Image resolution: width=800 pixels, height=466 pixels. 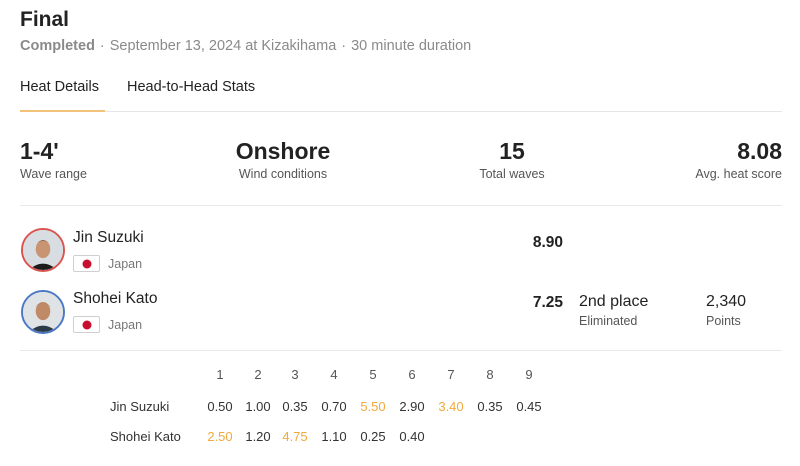 What do you see at coordinates (723, 321) in the screenshot?
I see `points-label: Points` at bounding box center [723, 321].